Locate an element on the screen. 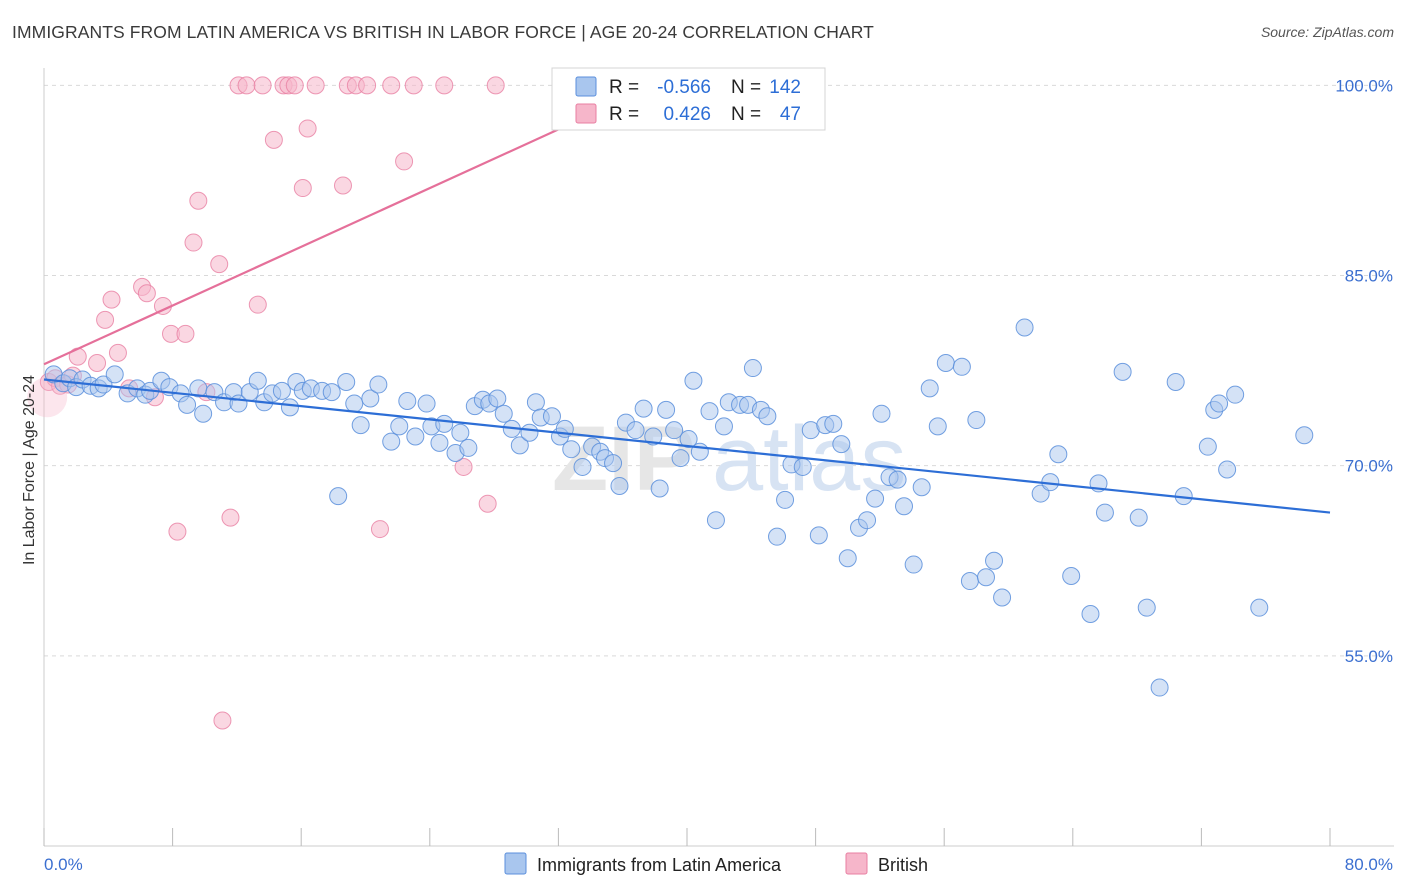  y-tick-labels: 55.0% 70.0% 85.0% 100.0% is located at coordinates (1364, 370).